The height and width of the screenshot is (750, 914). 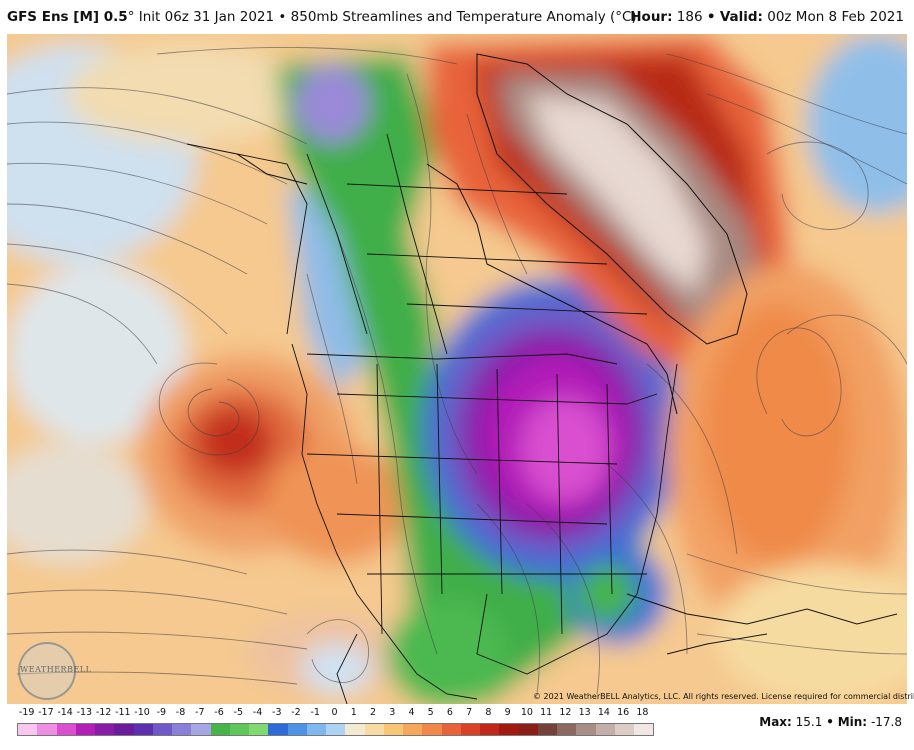 What do you see at coordinates (546, 712) in the screenshot?
I see `colorbar-tick-label: 11` at bounding box center [546, 712].